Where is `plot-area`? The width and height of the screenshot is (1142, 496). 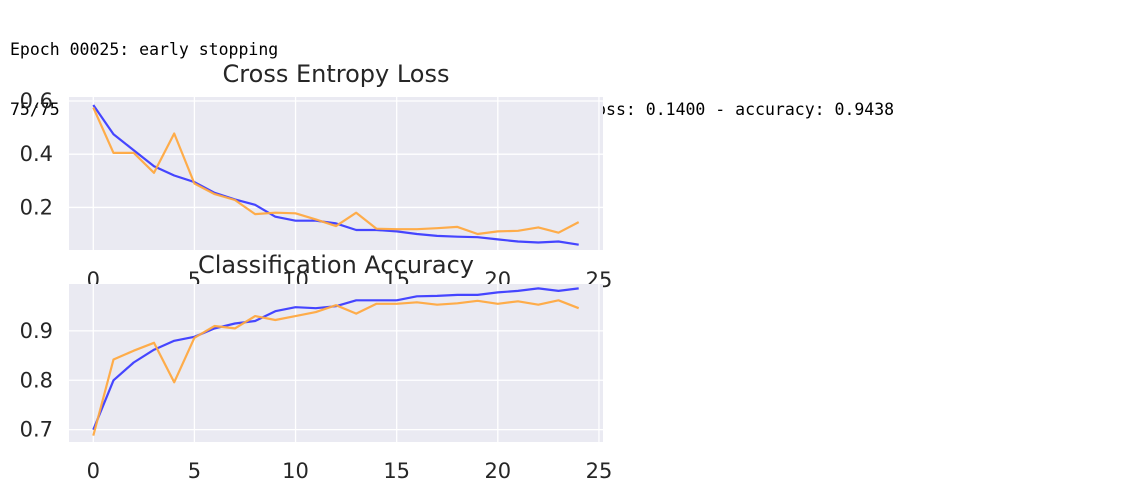 plot-area is located at coordinates (336, 363).